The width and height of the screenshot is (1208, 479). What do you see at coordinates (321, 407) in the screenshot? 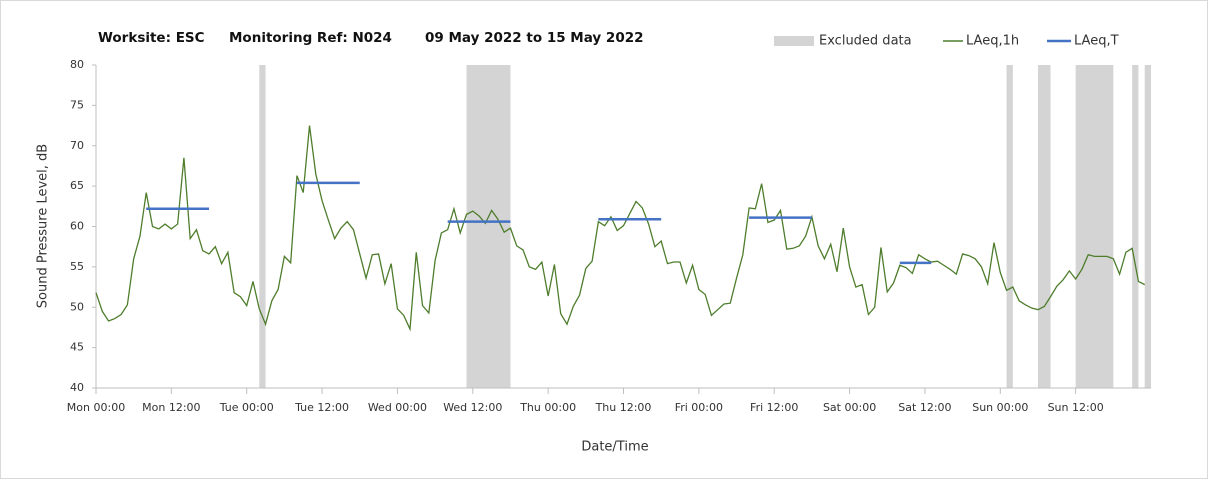
I see `x-tick-label: Tue 12:00` at bounding box center [321, 407].